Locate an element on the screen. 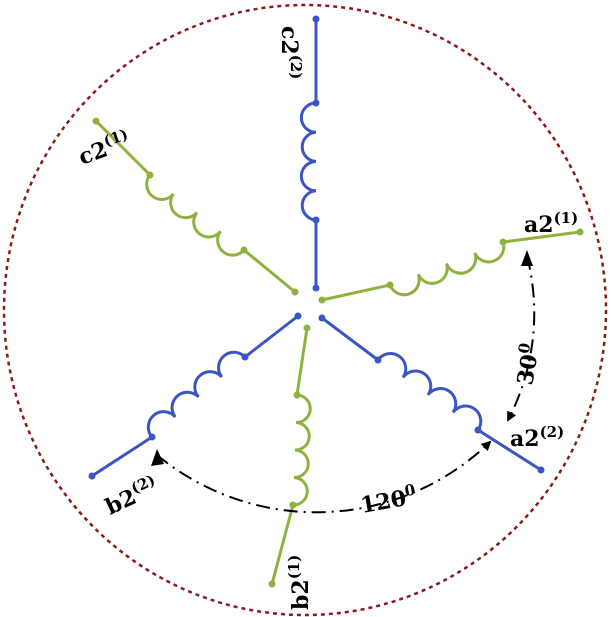 This screenshot has width=611, height=617. winding-c2-1-inner-lead is located at coordinates (269, 271).